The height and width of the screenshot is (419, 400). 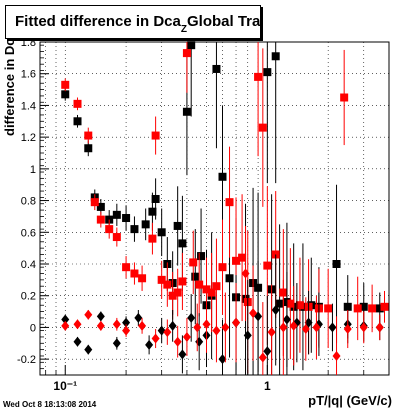 I want to click on chart-title-subscript: Z, so click(x=183, y=29).